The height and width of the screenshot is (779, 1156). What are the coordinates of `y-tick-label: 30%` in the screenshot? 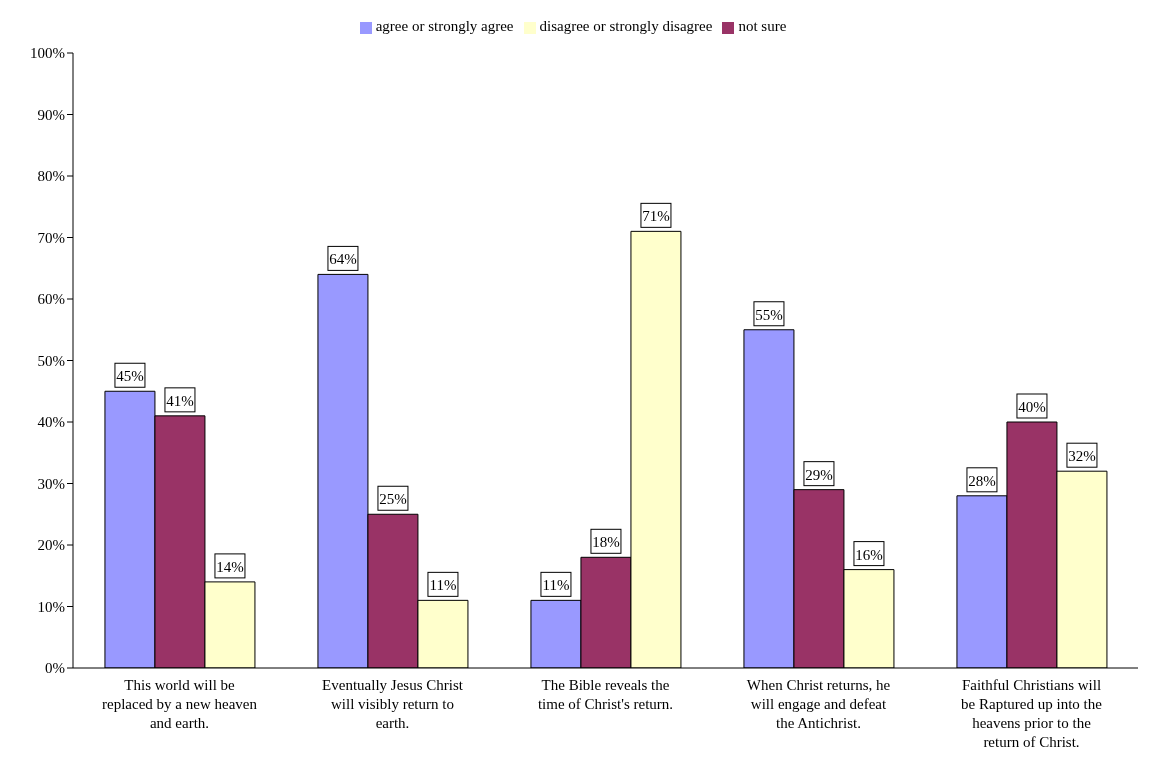 It's located at (51, 483).